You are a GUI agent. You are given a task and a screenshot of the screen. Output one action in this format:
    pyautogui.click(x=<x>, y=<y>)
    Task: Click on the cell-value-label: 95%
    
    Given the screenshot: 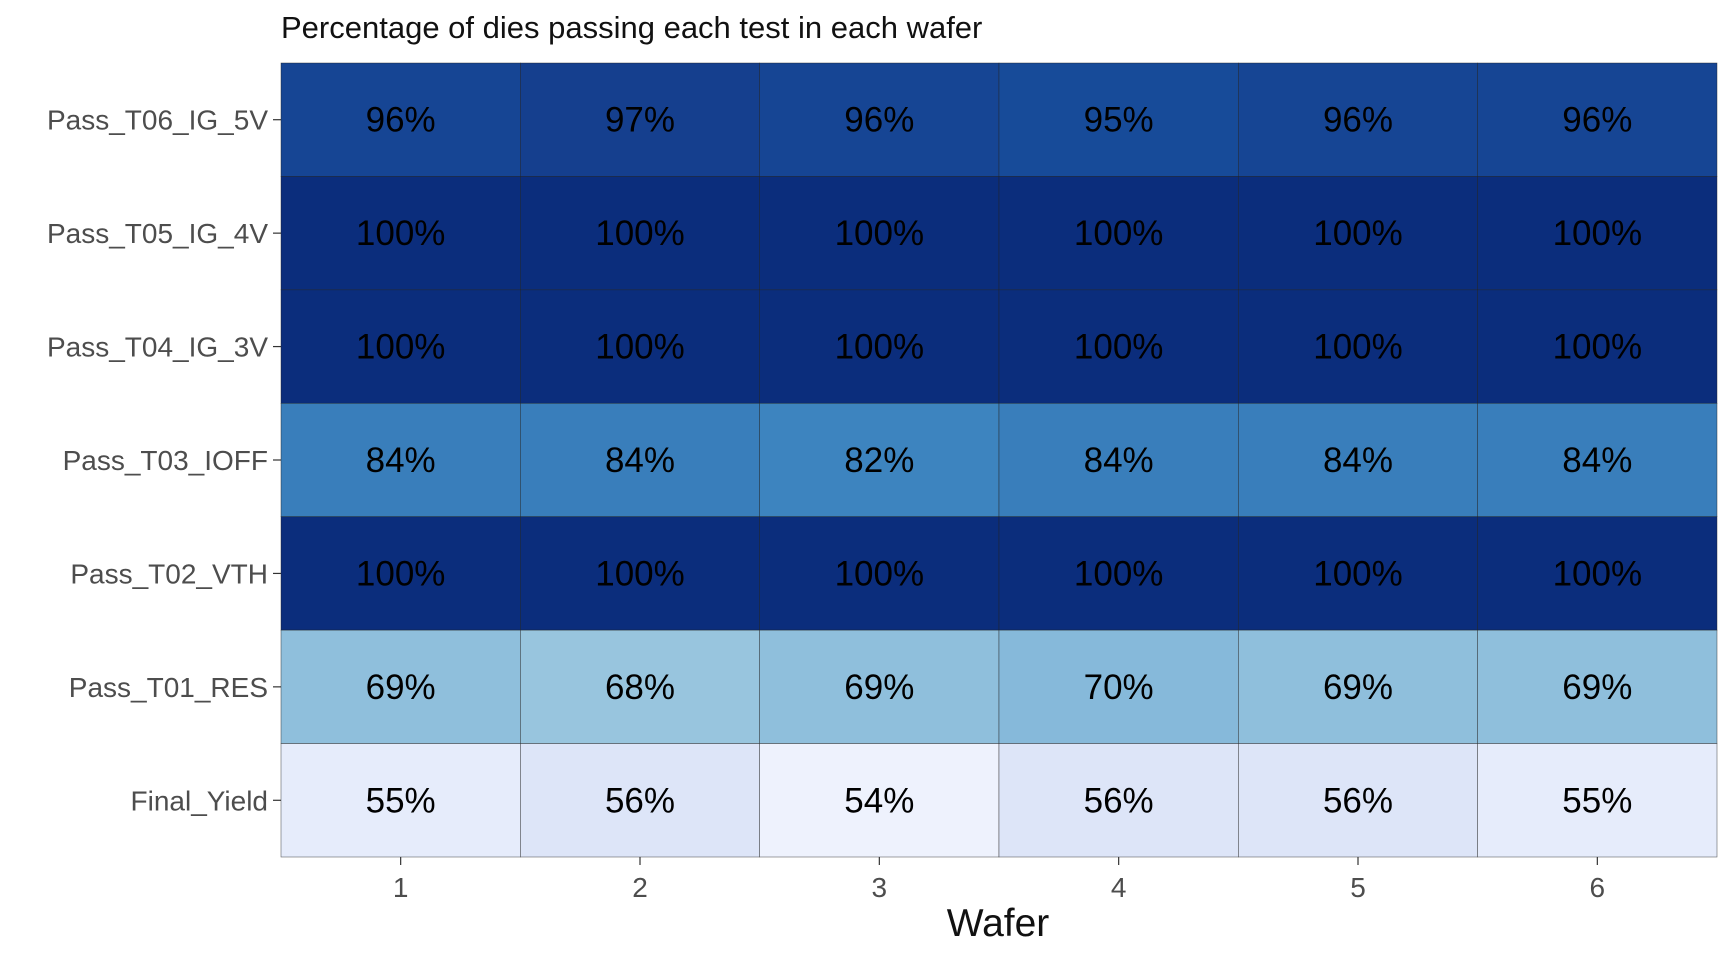 What is the action you would take?
    pyautogui.click(x=1119, y=120)
    